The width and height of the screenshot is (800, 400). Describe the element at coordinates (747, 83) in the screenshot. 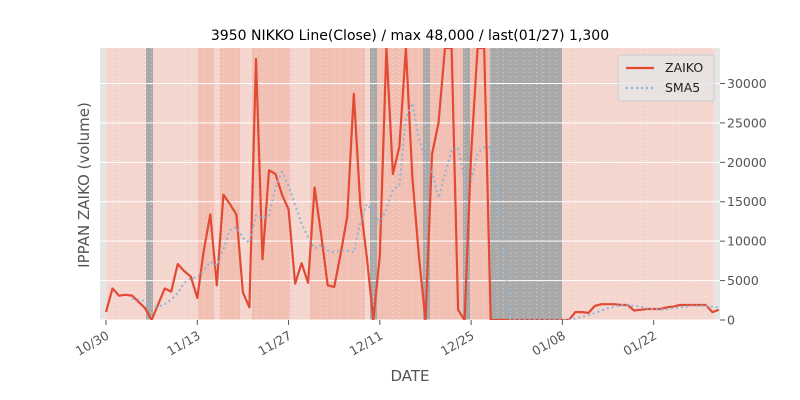

I see `y-tick-label: 30000` at that location.